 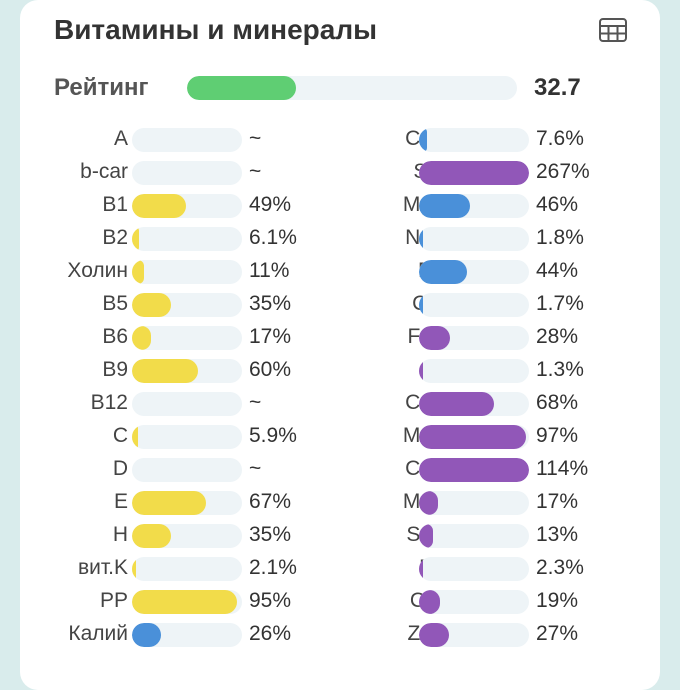 I want to click on nutrient-value: 2.1%, so click(x=273, y=567).